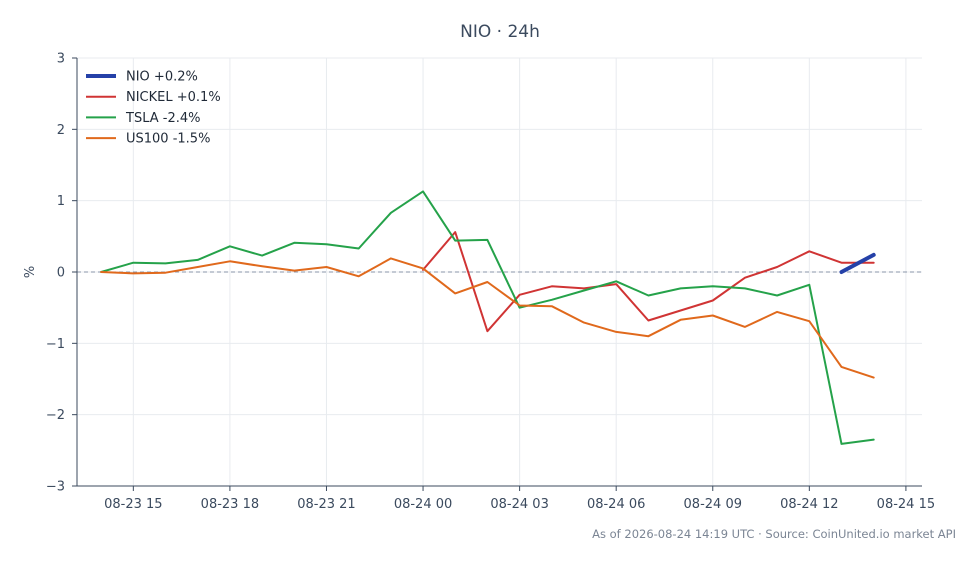 This screenshot has width=980, height=564. Describe the element at coordinates (906, 504) in the screenshot. I see `x-tick-label: 08-24 15` at that location.